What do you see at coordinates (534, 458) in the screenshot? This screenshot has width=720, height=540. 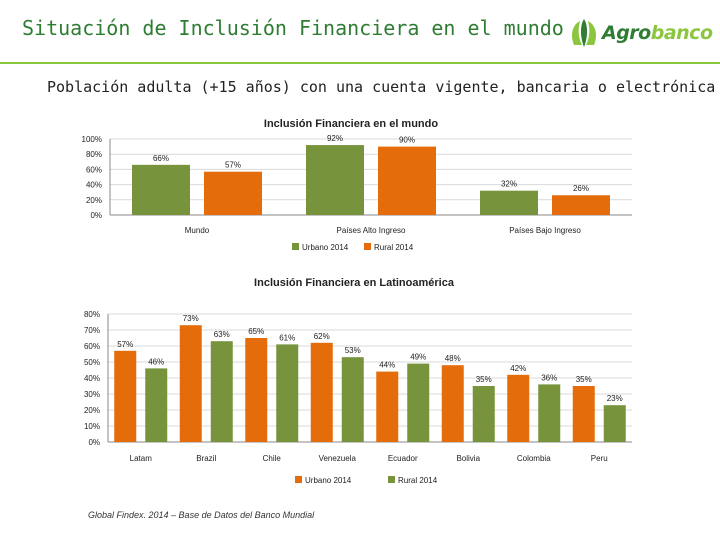 I see `x-tick-label: Colombia` at bounding box center [534, 458].